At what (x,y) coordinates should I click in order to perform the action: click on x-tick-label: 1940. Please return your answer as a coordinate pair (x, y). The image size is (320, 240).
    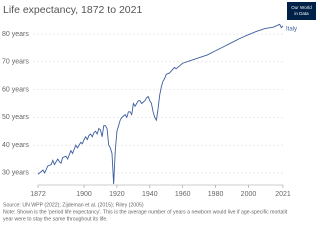
    Looking at the image, I should click on (150, 194).